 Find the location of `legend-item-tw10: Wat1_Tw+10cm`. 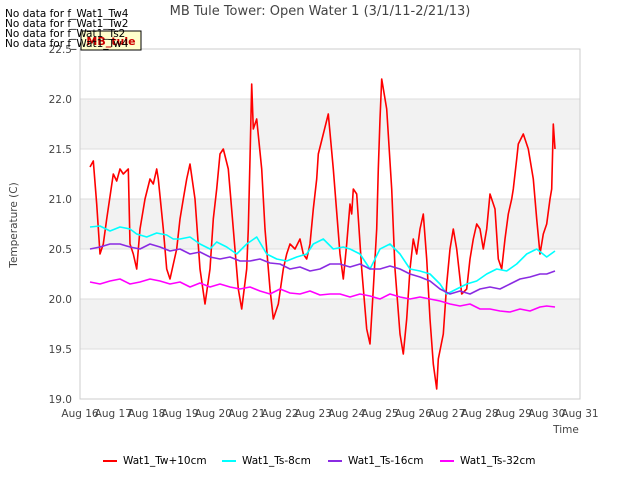

legend-item-tw10: Wat1_Tw+10cm is located at coordinates (155, 461).